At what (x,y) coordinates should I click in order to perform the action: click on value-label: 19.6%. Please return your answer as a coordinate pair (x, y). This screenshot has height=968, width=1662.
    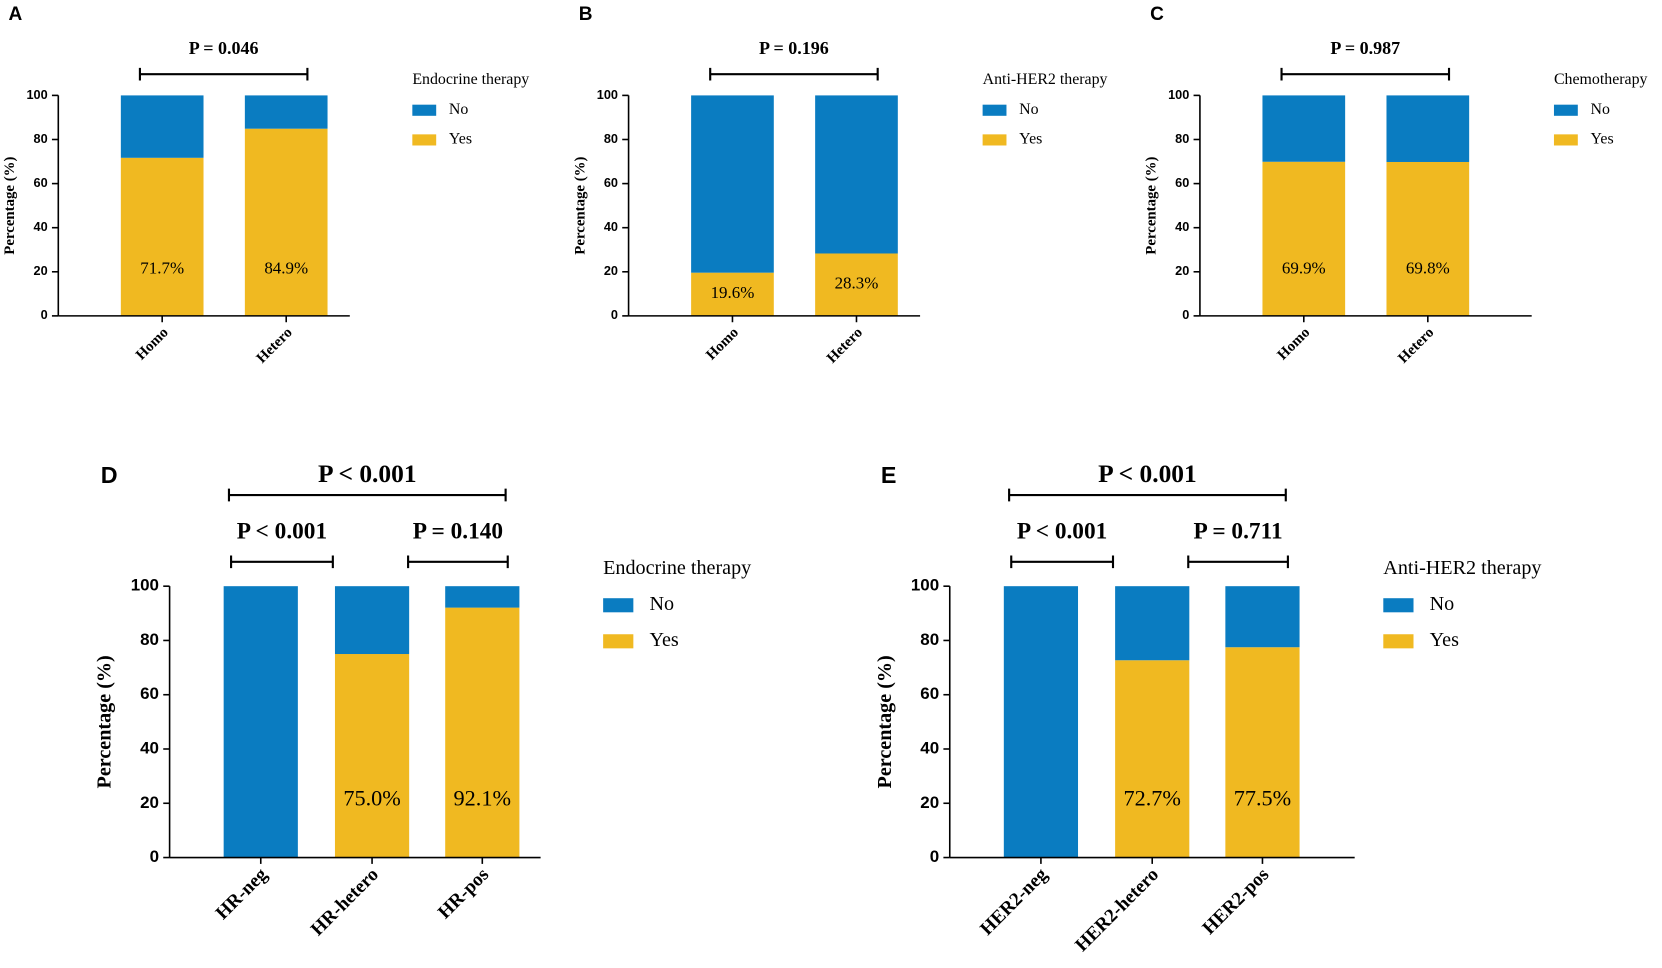
    Looking at the image, I should click on (733, 292).